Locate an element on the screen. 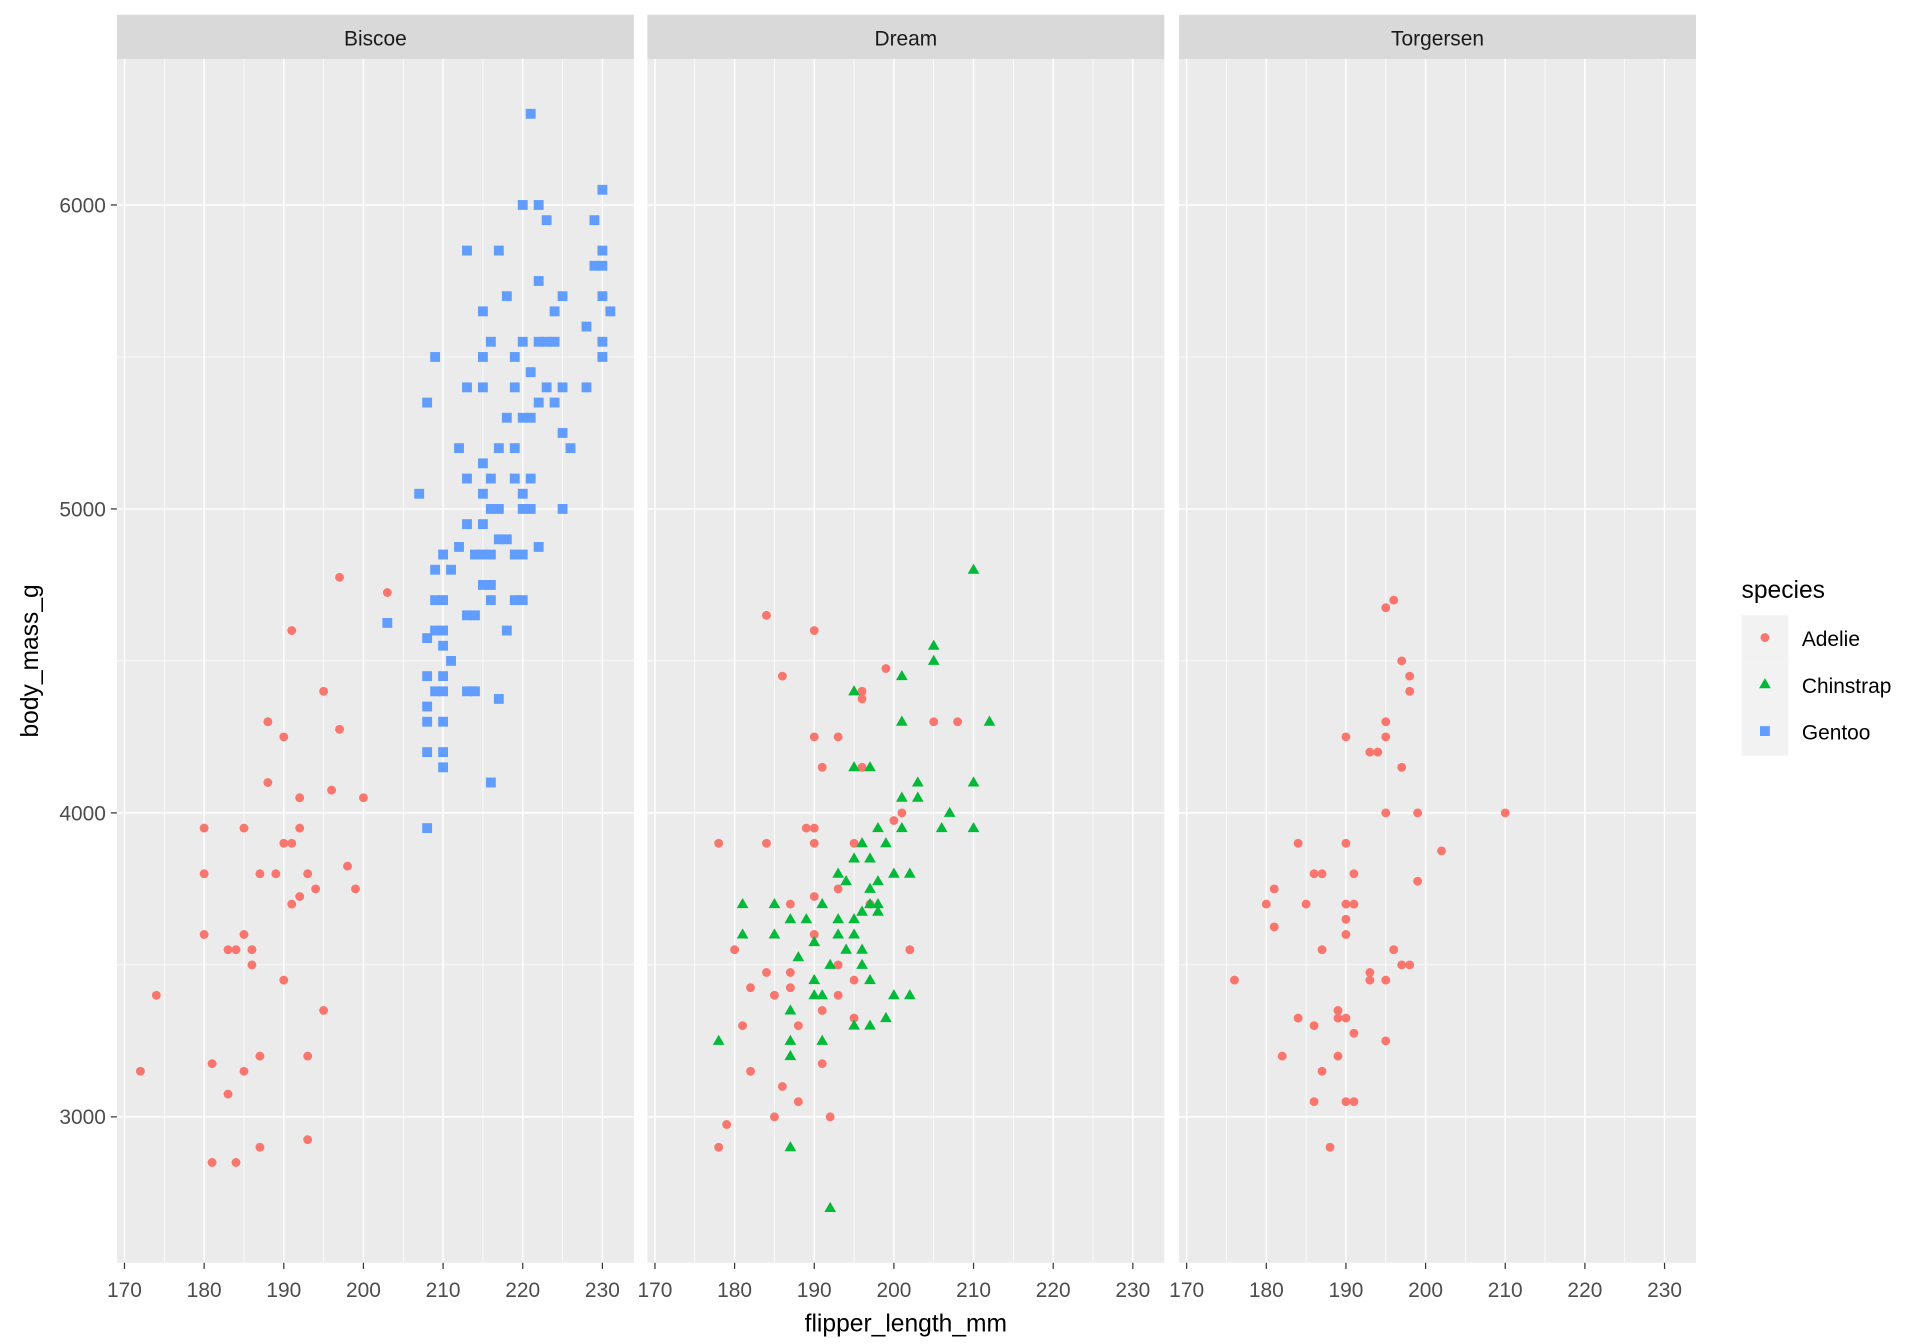 The image size is (1920, 1344). legend-label: Gentoo is located at coordinates (1836, 733).